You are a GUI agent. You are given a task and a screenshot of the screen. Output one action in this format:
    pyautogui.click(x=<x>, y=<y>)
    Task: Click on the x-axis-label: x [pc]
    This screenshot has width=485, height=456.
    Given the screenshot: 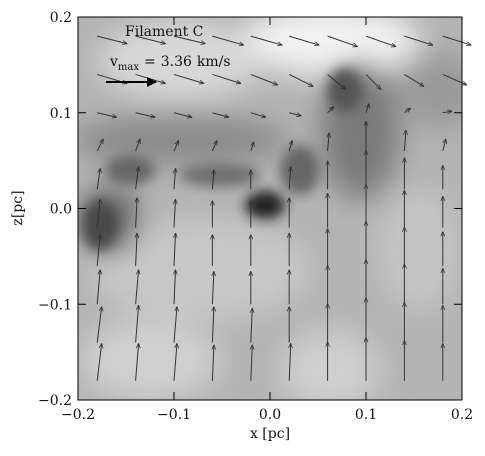 What is the action you would take?
    pyautogui.click(x=270, y=434)
    